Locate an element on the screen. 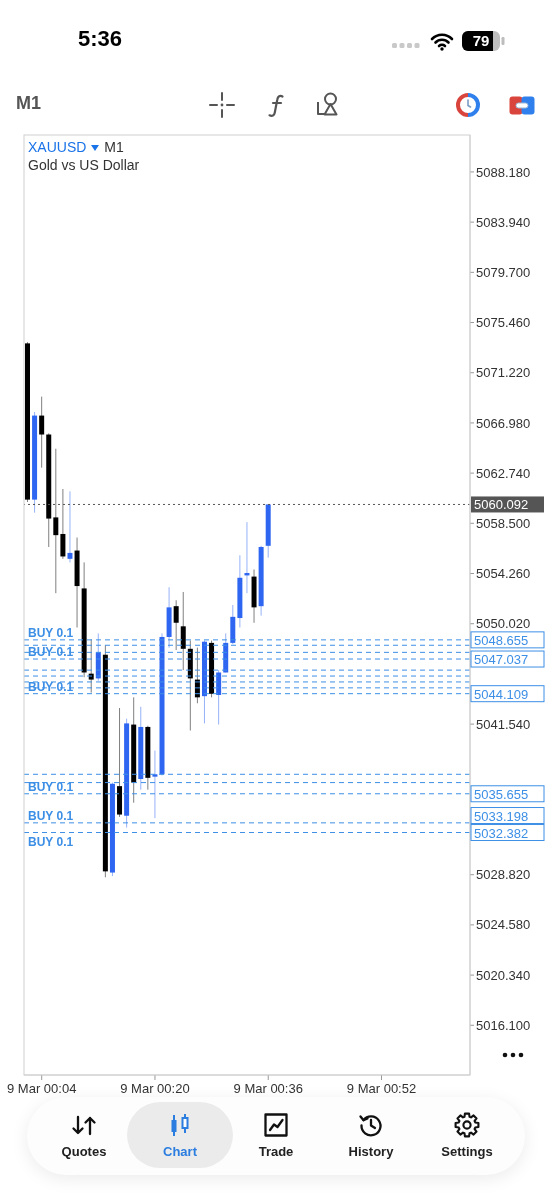 Image resolution: width=552 pixels, height=1200 pixels. text: 5033.198 is located at coordinates (501, 816).